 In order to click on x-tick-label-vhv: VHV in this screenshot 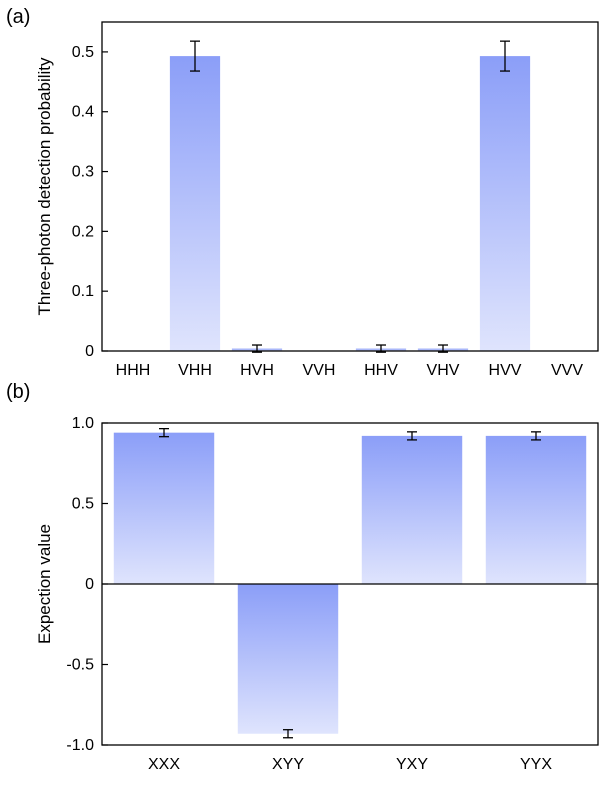, I will do `click(443, 370)`.